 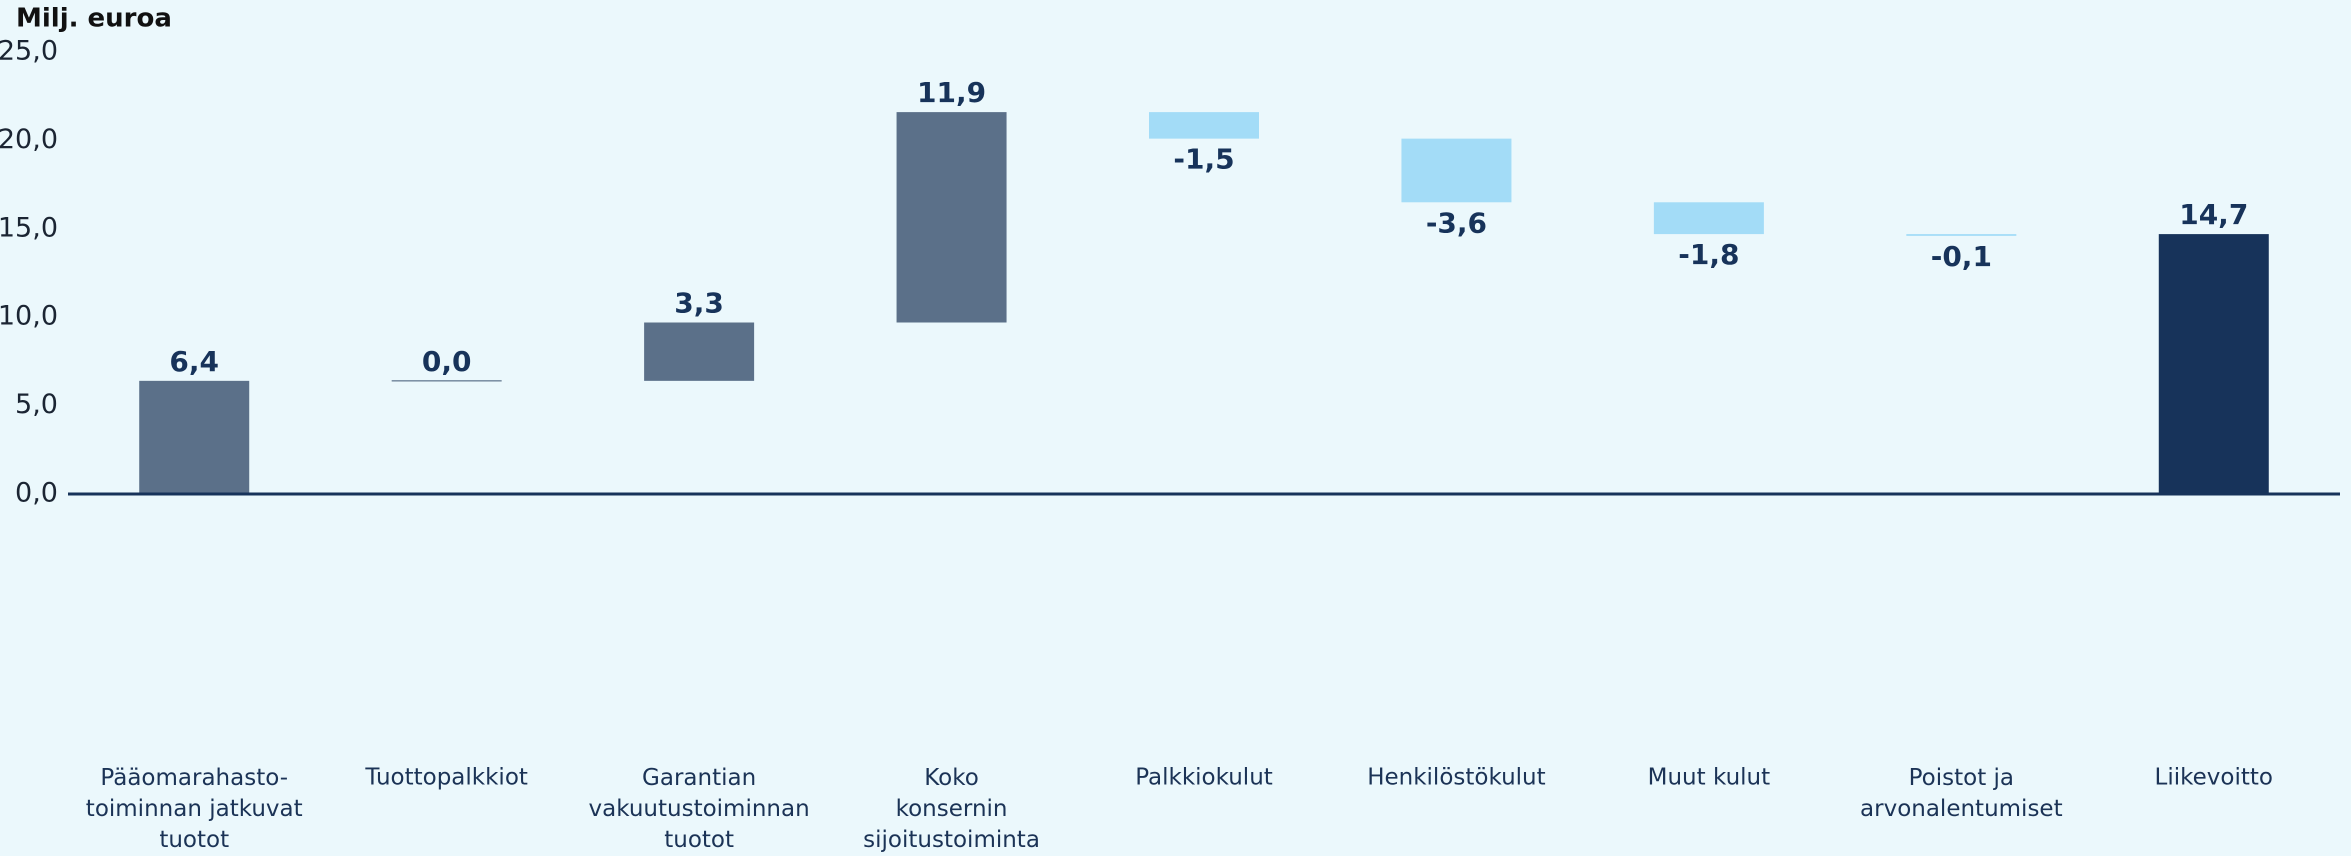 What do you see at coordinates (951, 809) in the screenshot?
I see `x-tick-label: Koko konsernin sijoitustoiminta` at bounding box center [951, 809].